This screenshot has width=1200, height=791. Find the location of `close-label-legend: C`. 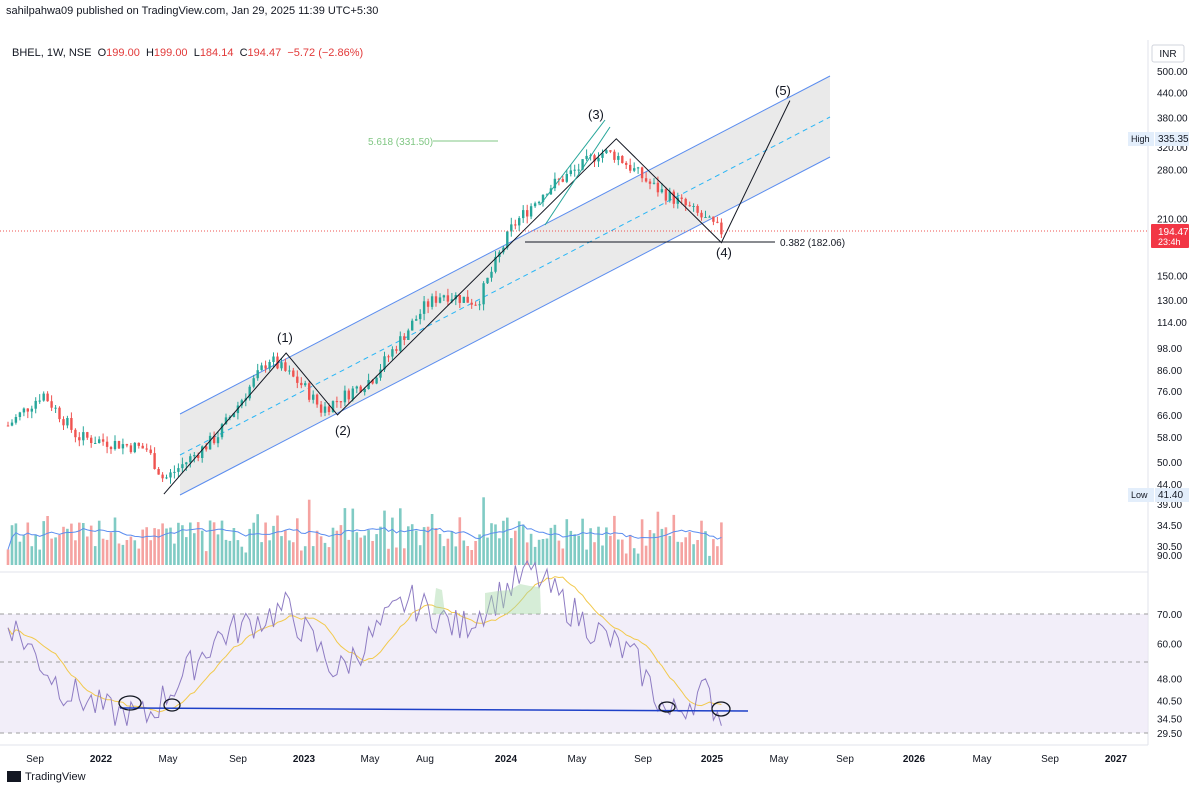

close-label-legend: C is located at coordinates (243, 53).